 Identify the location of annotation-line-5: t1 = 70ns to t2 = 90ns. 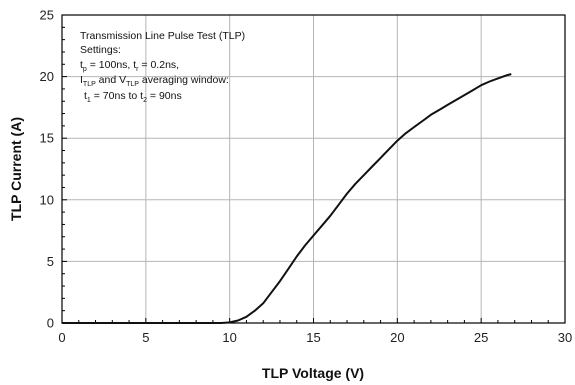
(133, 97).